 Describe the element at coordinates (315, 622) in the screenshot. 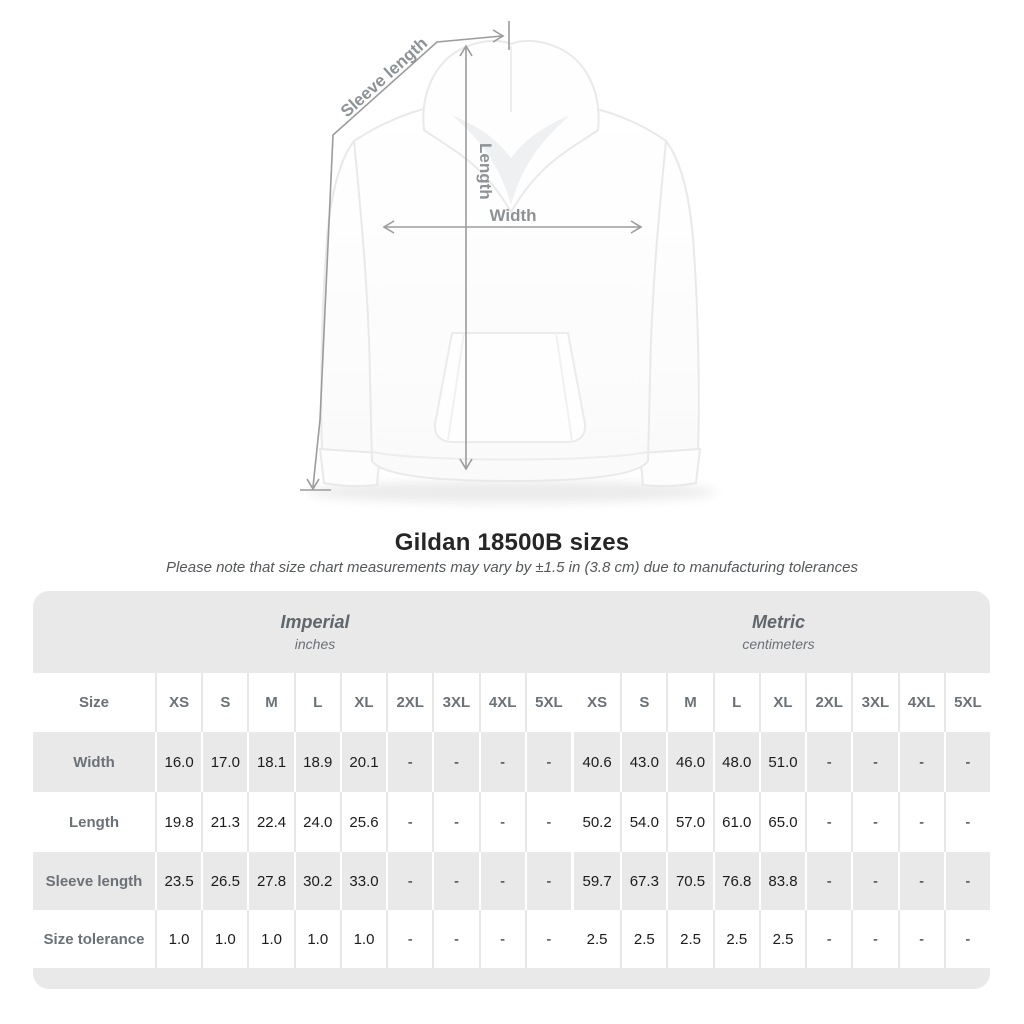

I see `imperial-title: Imperial` at that location.